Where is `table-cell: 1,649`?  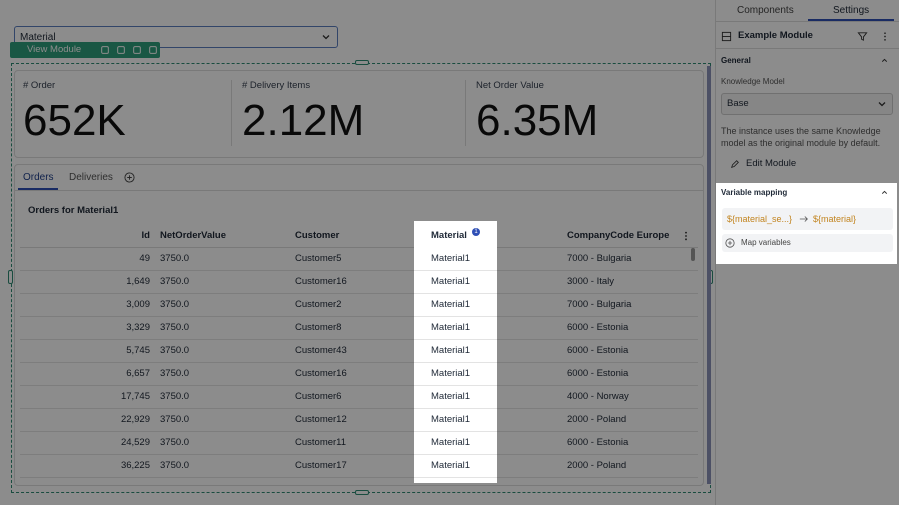 table-cell: 1,649 is located at coordinates (138, 281).